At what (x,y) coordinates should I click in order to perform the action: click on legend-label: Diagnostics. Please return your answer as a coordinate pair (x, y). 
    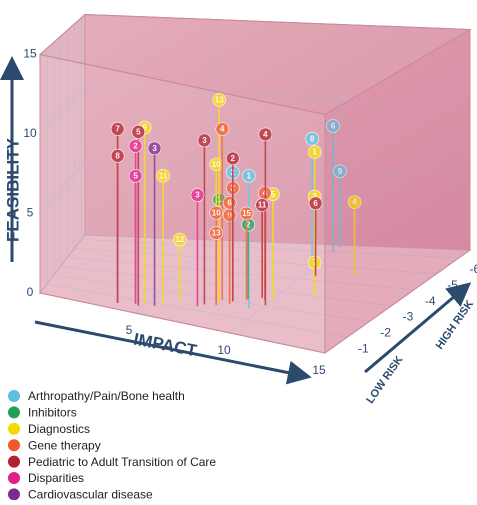
    Looking at the image, I should click on (59, 429).